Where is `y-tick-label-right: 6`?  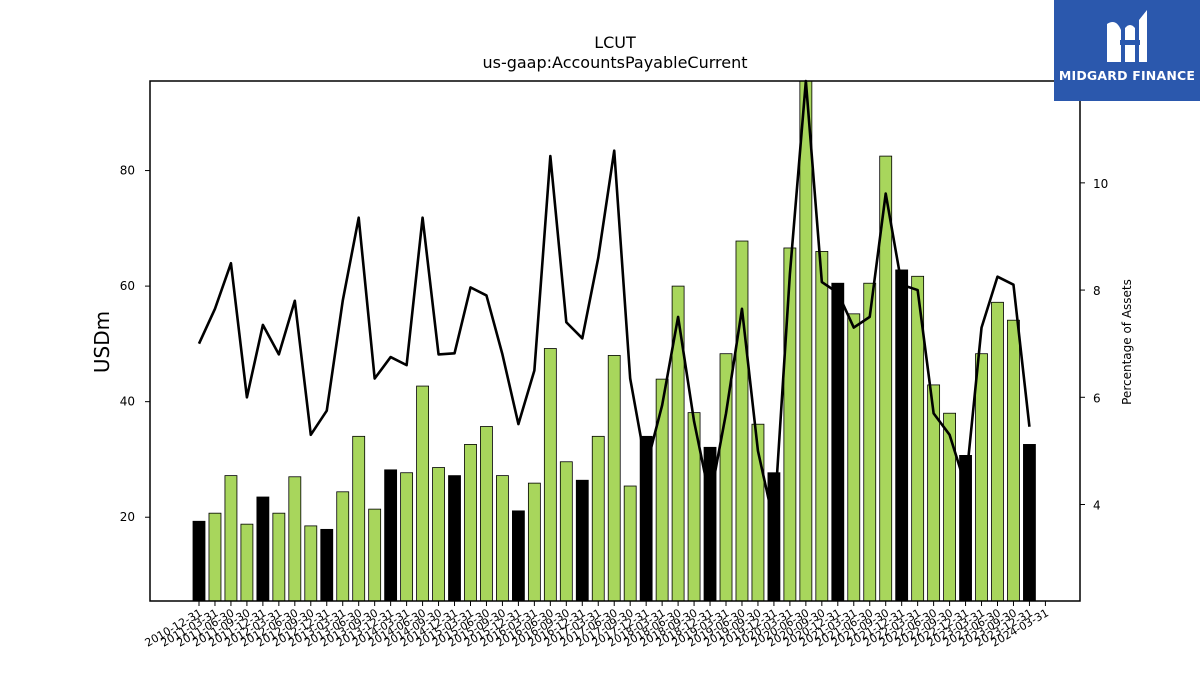 y-tick-label-right: 6 is located at coordinates (1097, 398).